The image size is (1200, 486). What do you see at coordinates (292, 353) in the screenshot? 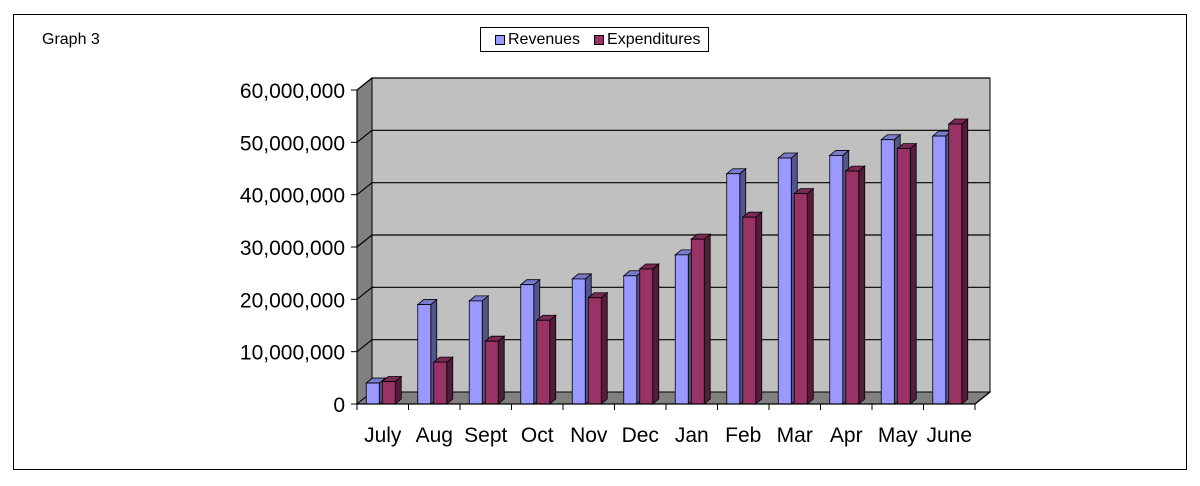
I see `y-tick-label: 10,000,000` at bounding box center [292, 353].